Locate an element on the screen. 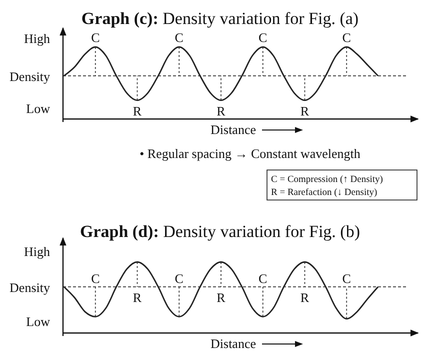  chart-title: Graph (c): Density variation for Fig. (a) is located at coordinates (220, 18).